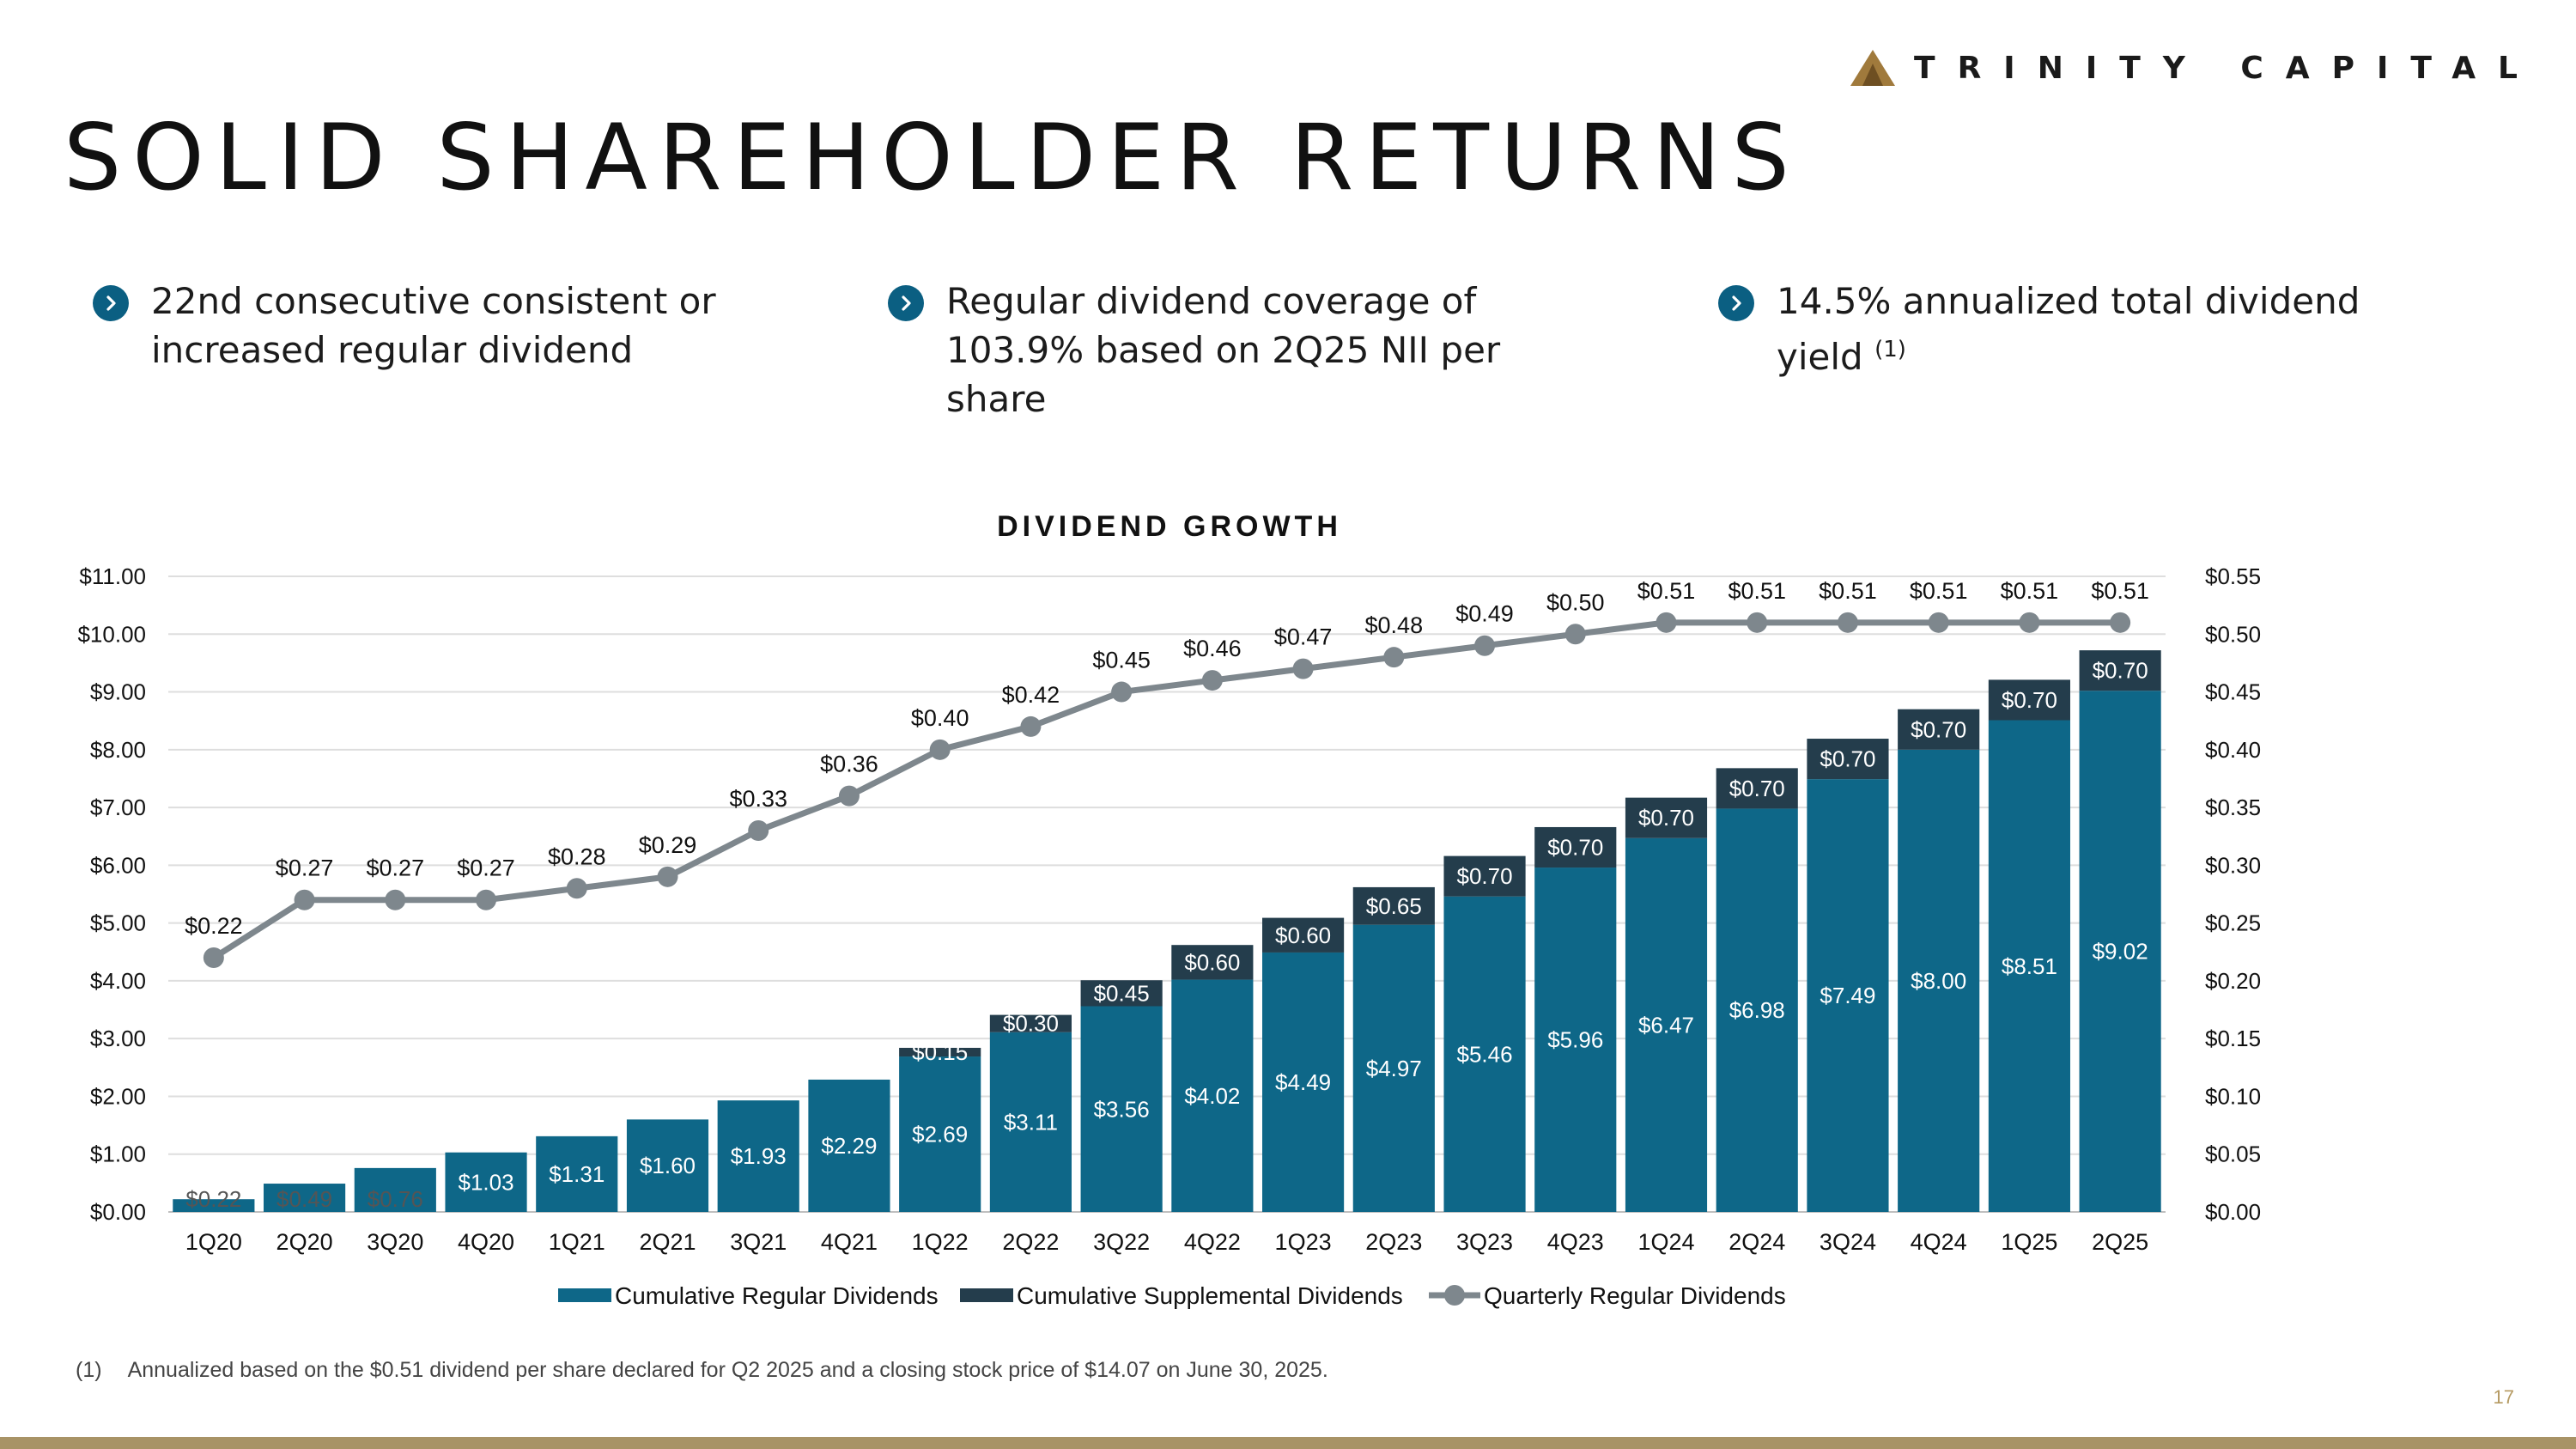 Image resolution: width=2576 pixels, height=1449 pixels. I want to click on quarterly-data-label: $0.42, so click(1031, 695).